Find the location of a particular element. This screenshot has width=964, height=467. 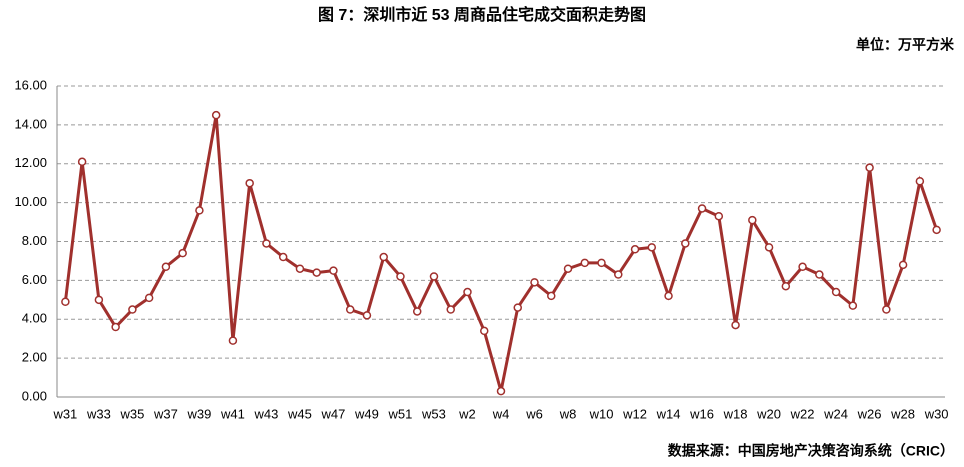

x-tick-label: w2 is located at coordinates (467, 413).